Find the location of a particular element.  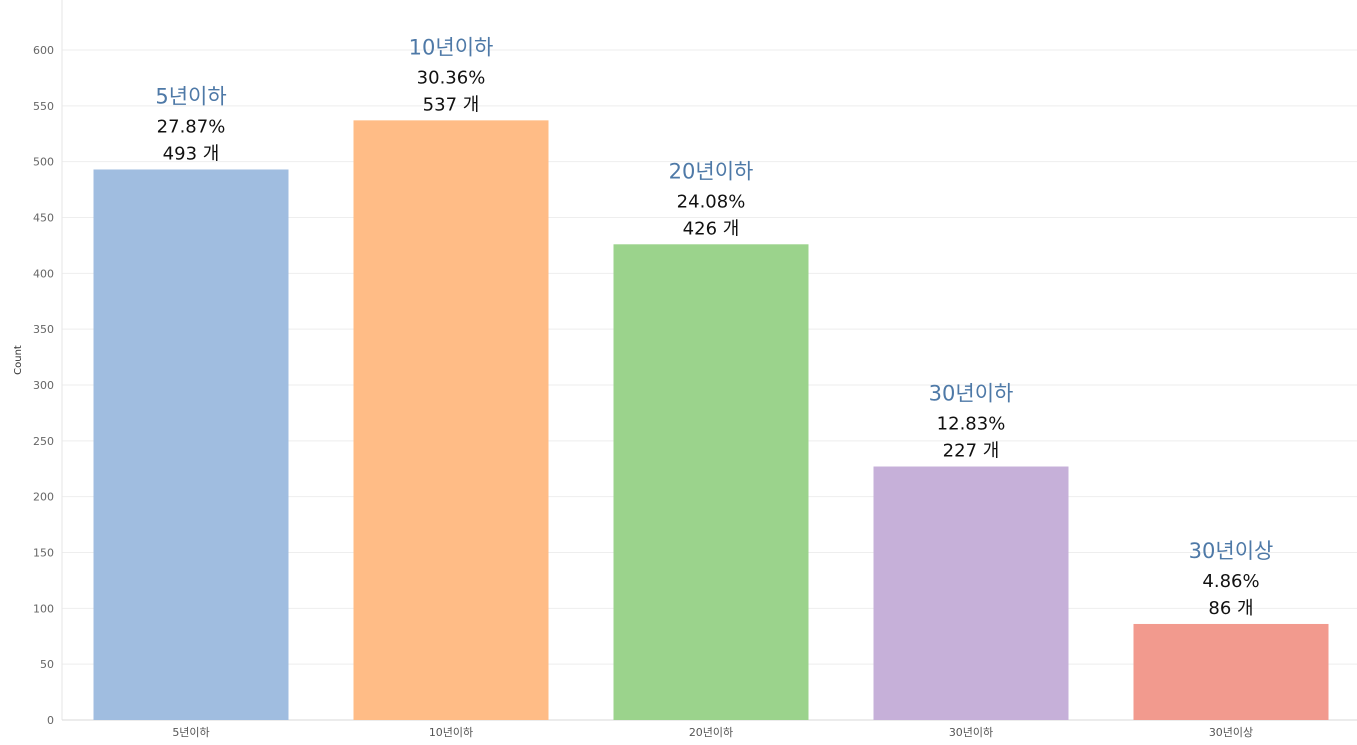

y-tick-label: 500 is located at coordinates (43, 162).